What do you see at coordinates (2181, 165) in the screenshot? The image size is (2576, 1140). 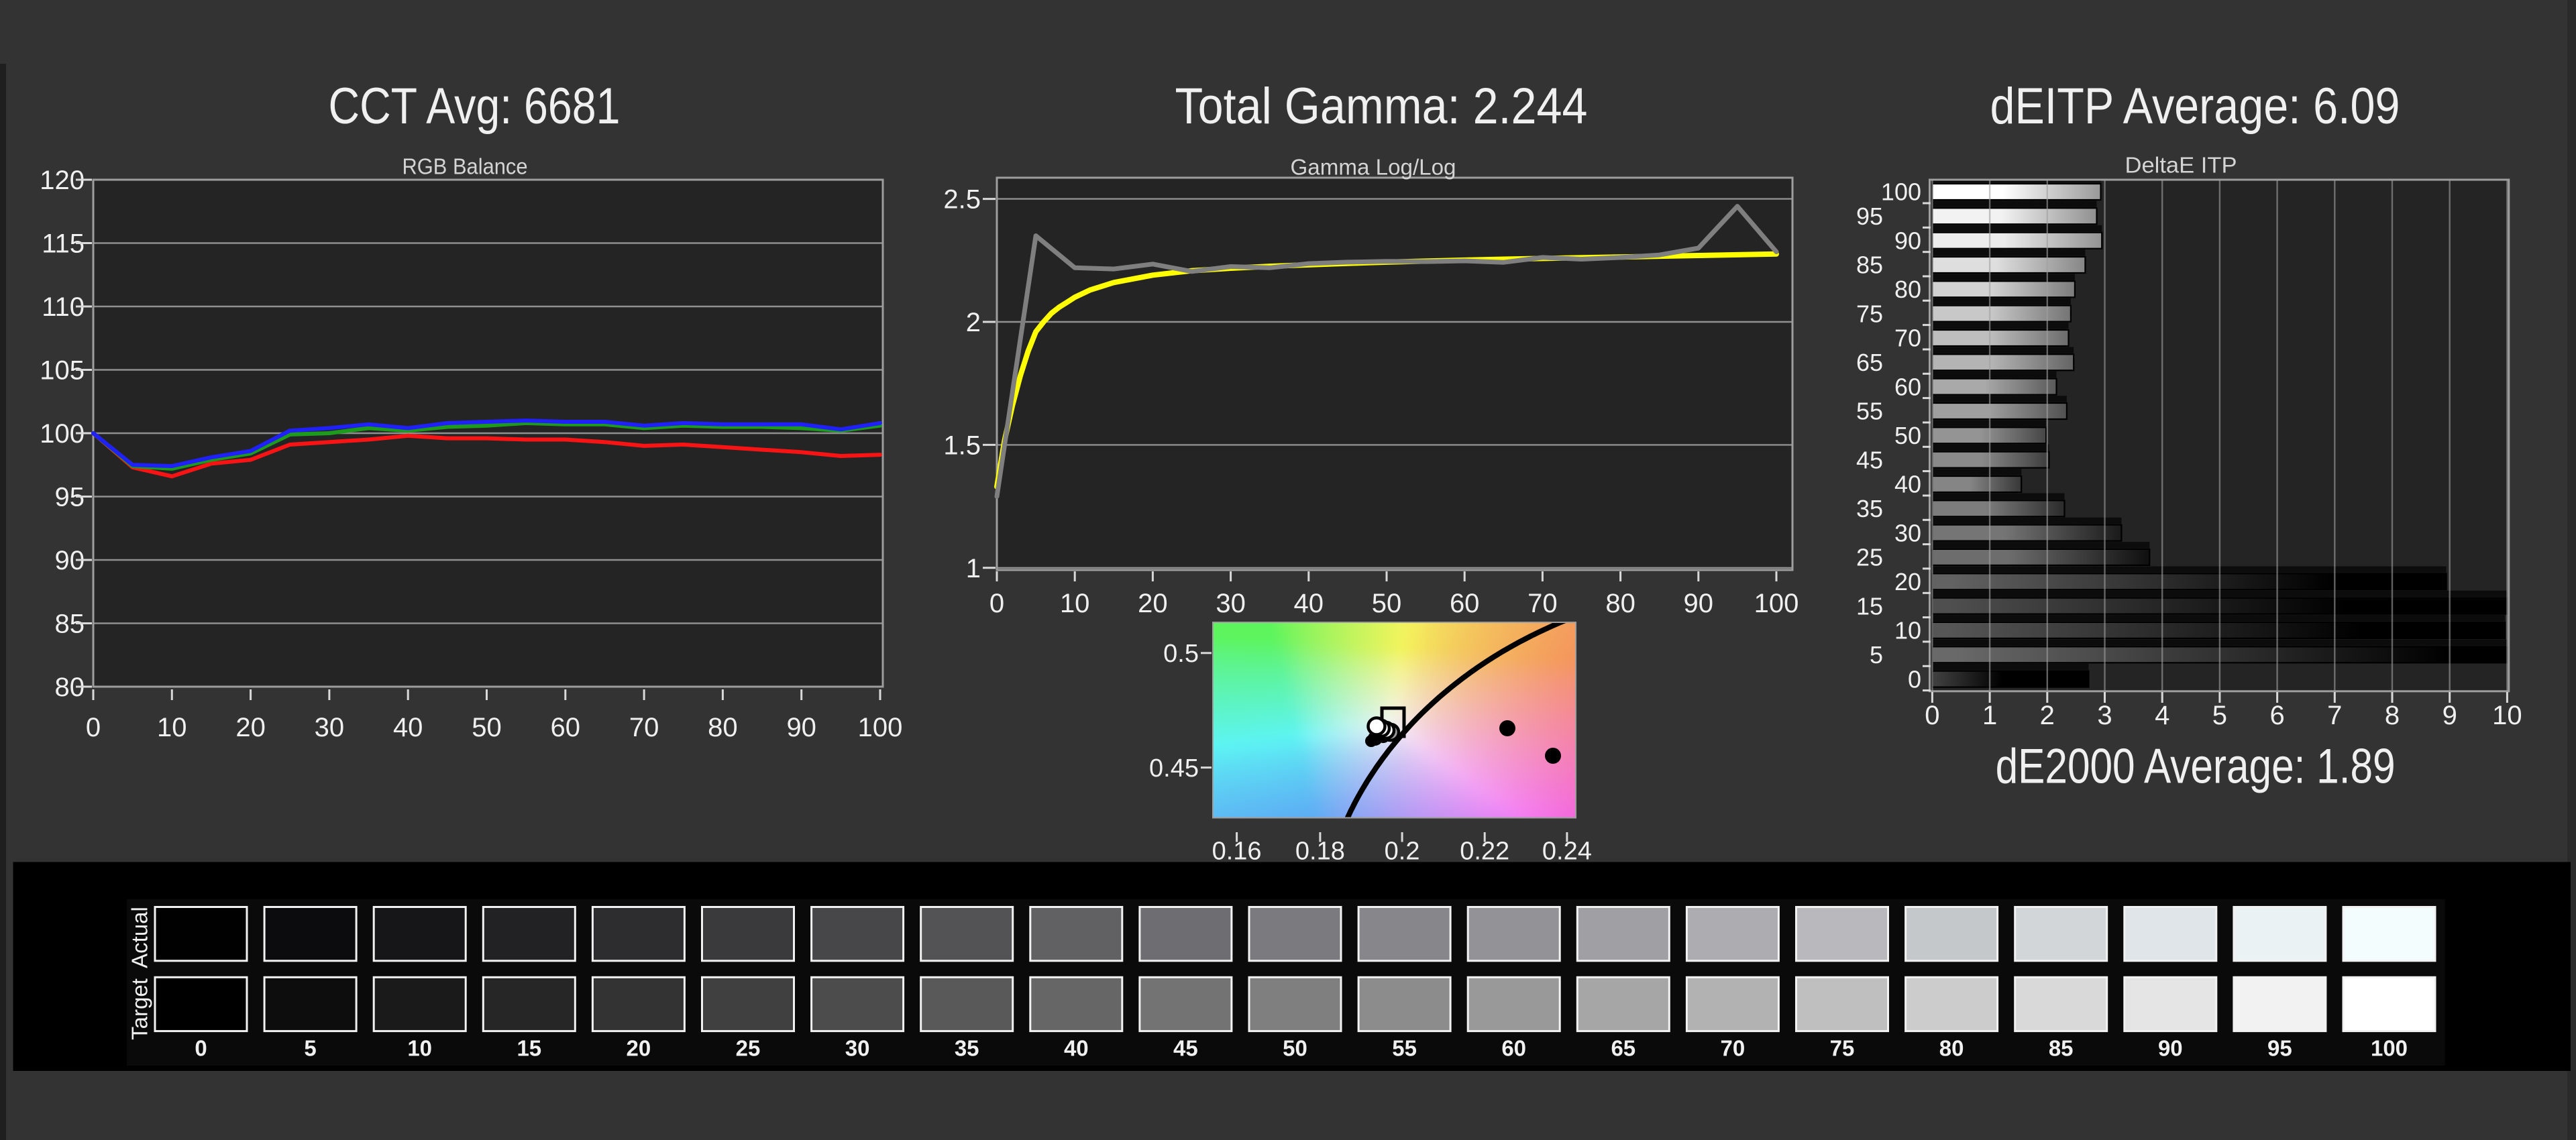 I see `svg-text: DeltaE ITP` at bounding box center [2181, 165].